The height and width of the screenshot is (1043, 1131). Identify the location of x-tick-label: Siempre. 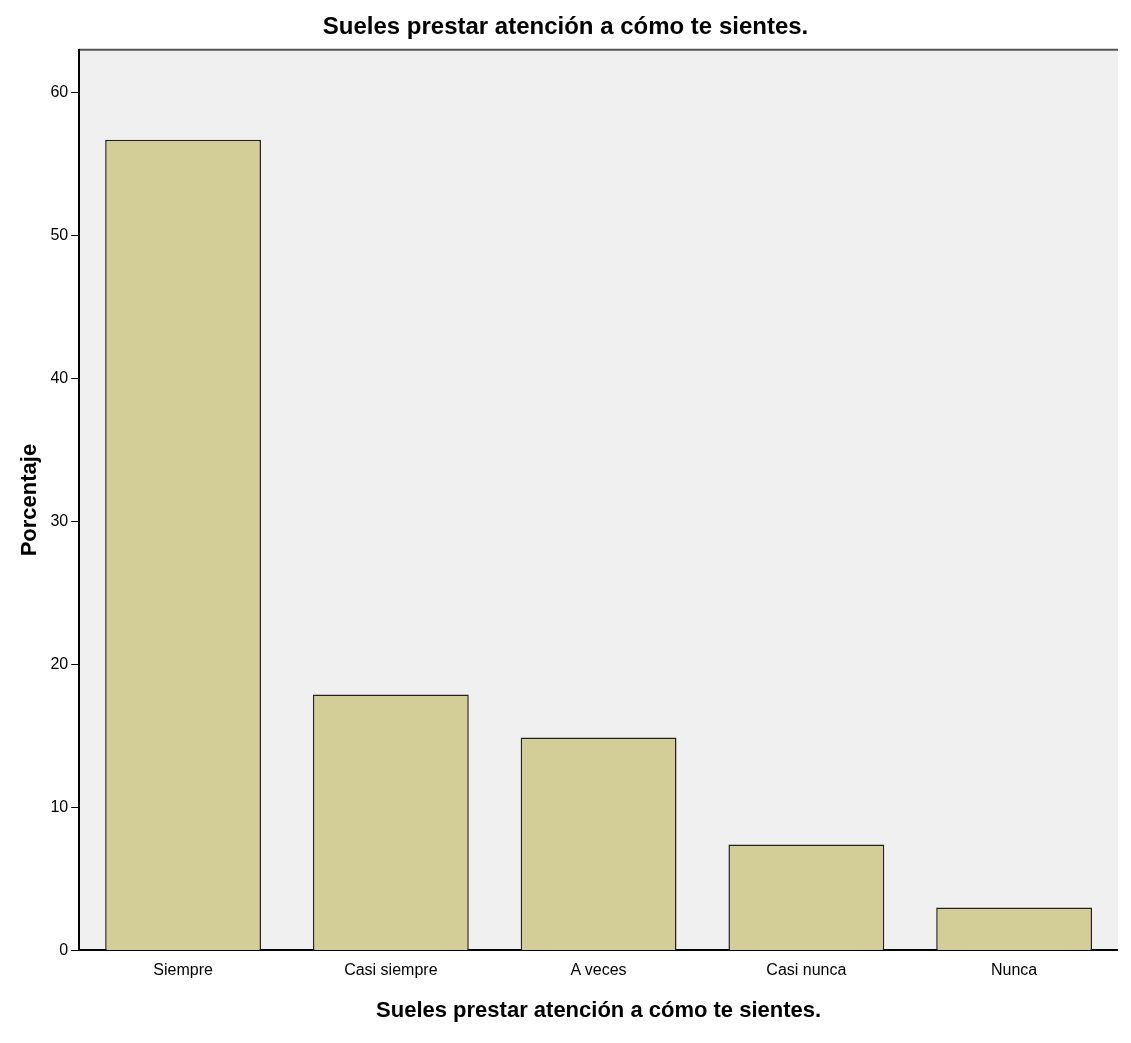
(183, 970).